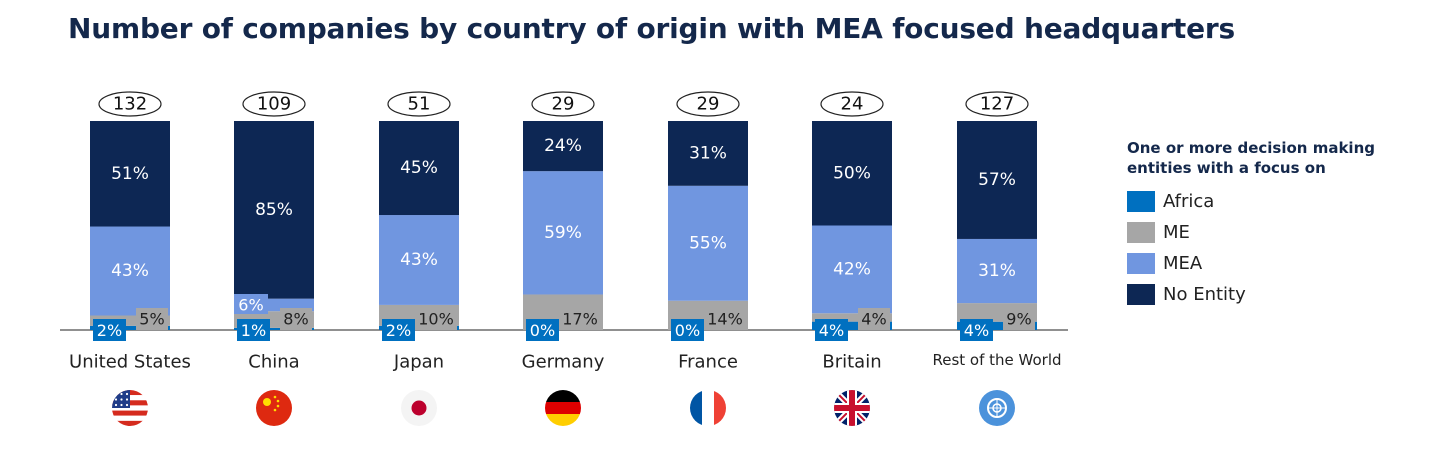 Image resolution: width=1434 pixels, height=458 pixels. I want to click on bar-mea-britain, so click(852, 269).